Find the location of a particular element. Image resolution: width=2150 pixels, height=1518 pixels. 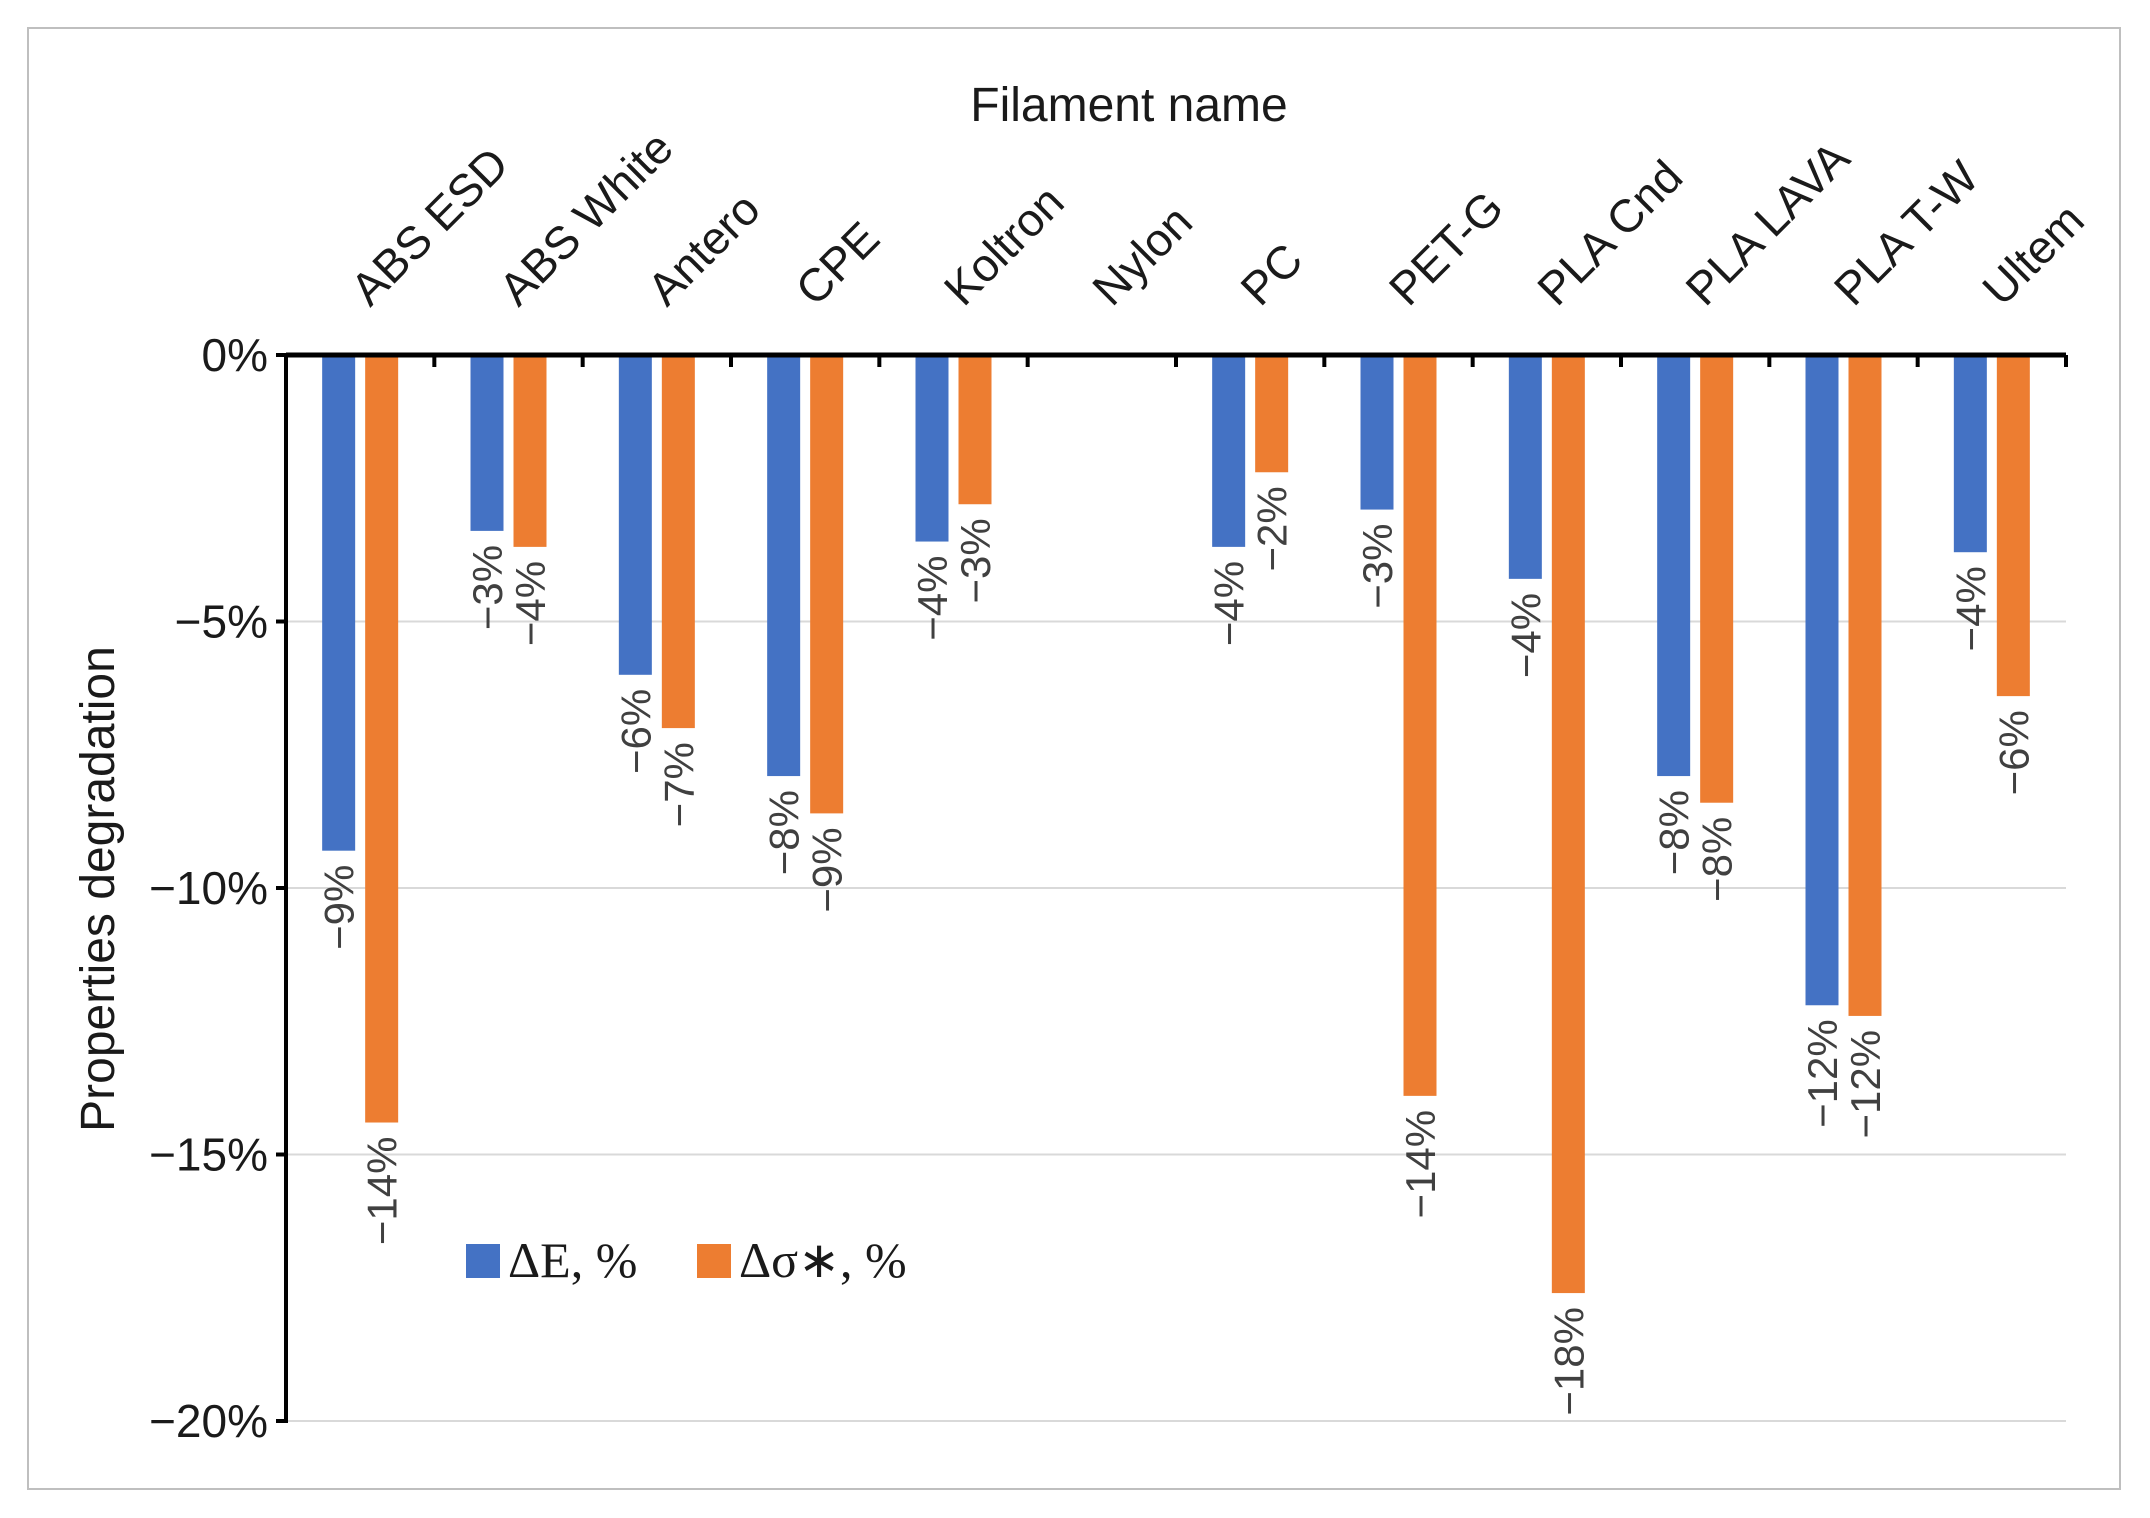

legend-label-delta-sigma: Δσ∗, % is located at coordinates (823, 1260).